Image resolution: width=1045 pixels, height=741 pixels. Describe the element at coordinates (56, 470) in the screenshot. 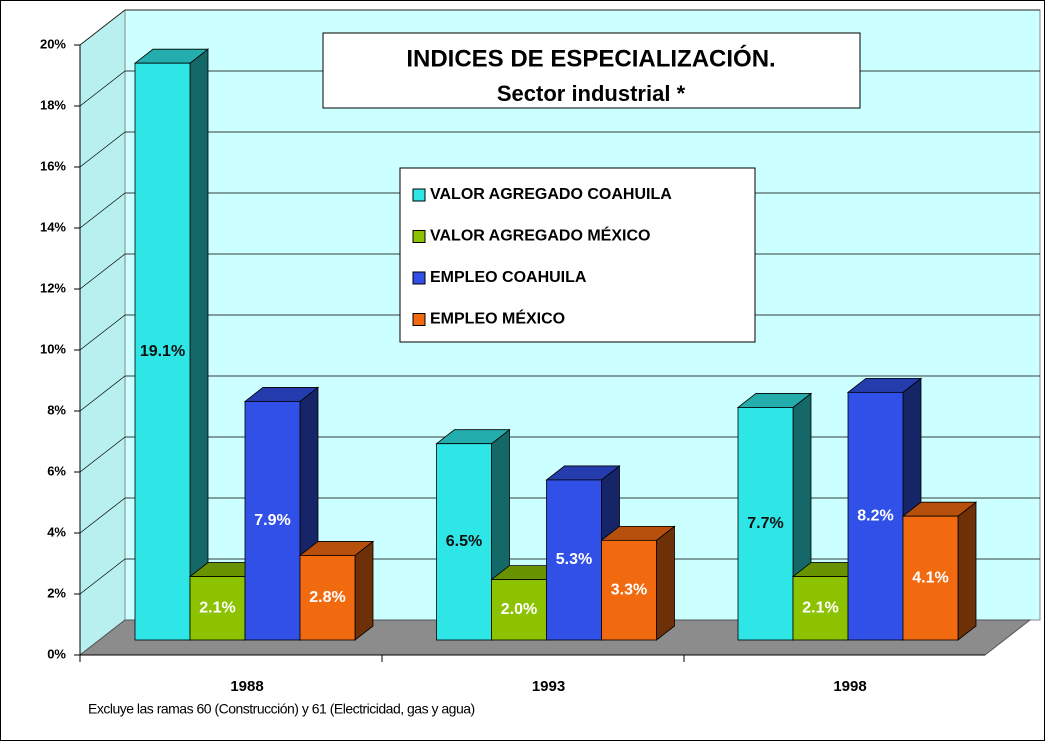

I see `y-tick-label: 6%` at that location.